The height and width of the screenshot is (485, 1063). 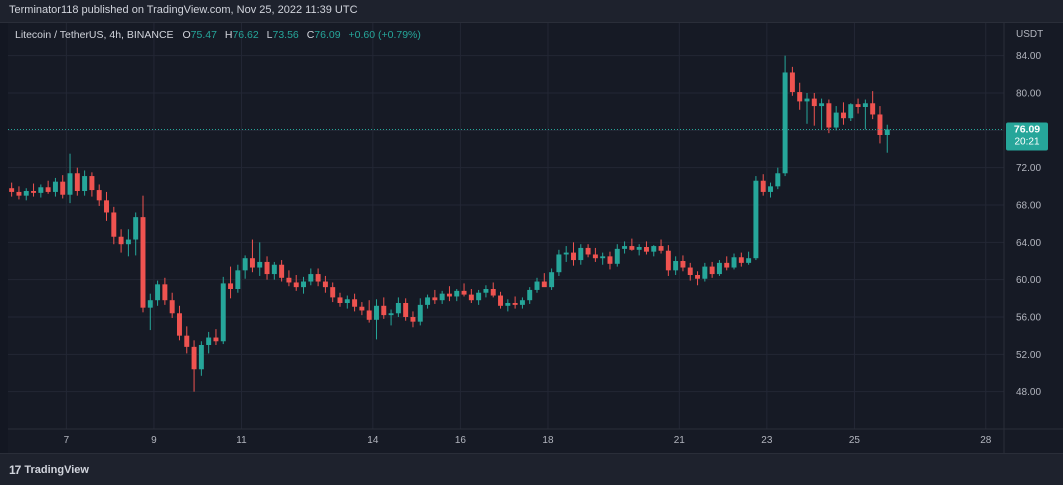 I want to click on x-tick-label: 21, so click(x=680, y=440).